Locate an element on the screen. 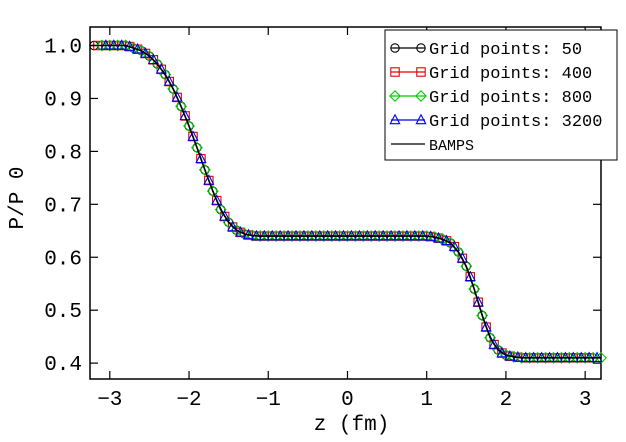  x-tick-label: −3 is located at coordinates (109, 400).